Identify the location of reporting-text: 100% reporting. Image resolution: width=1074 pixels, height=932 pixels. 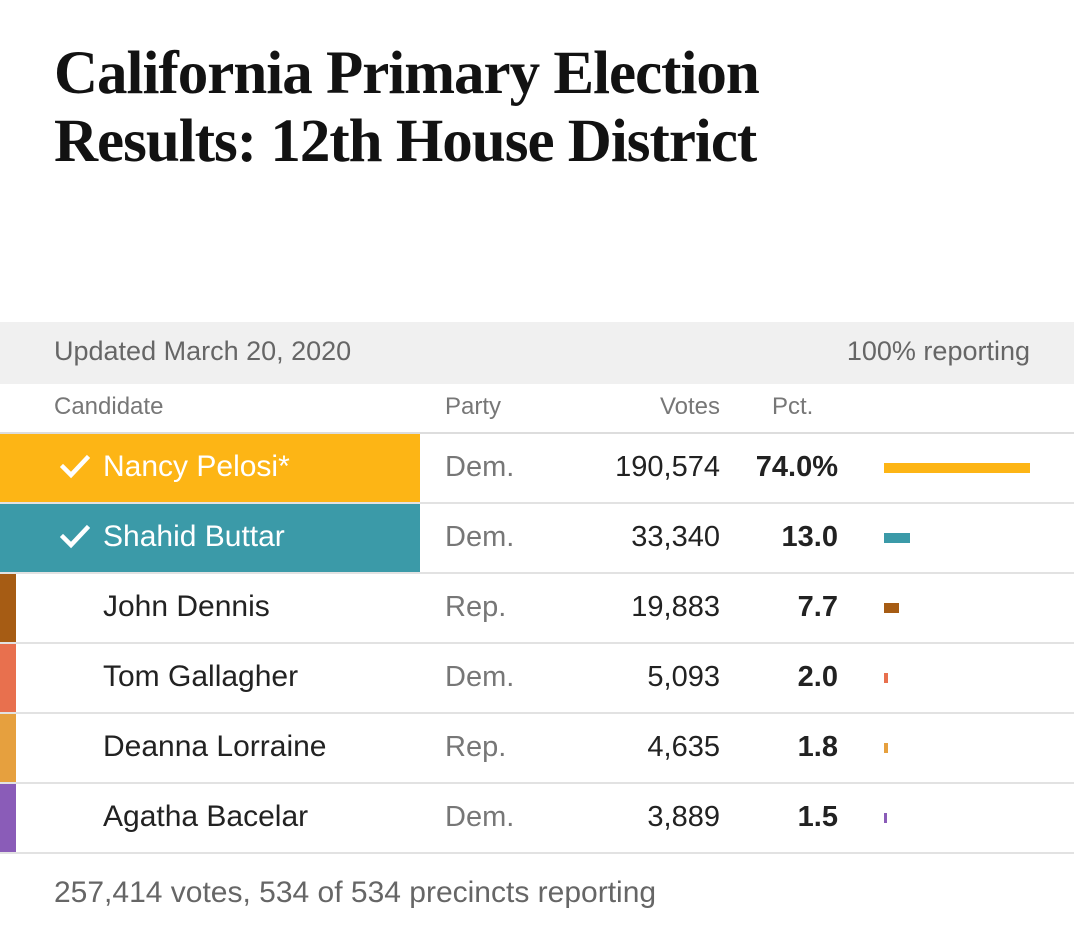
(938, 351).